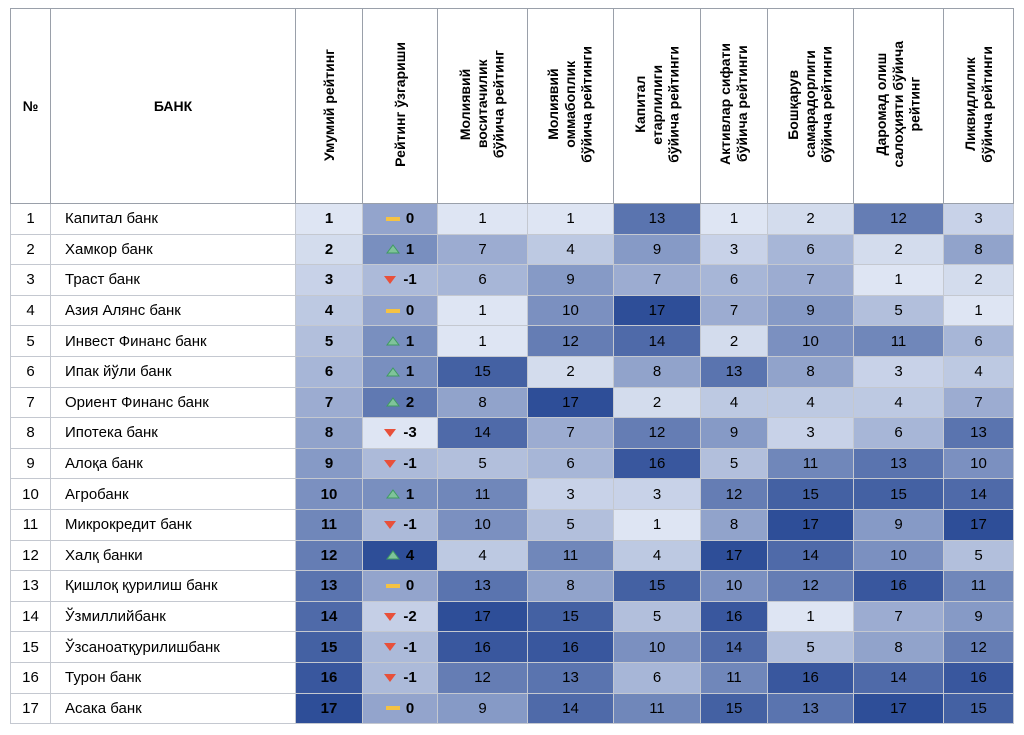 The height and width of the screenshot is (735, 1024). What do you see at coordinates (512, 402) in the screenshot?
I see `table-row: 7 Ориент Финанс банк 7 2 8 17 2 4 4 4 7` at bounding box center [512, 402].